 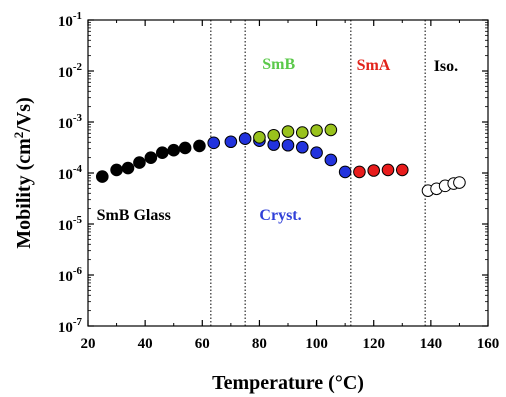 I want to click on y-axis-title-prefix: Mobility (cm, so click(x=24, y=193).